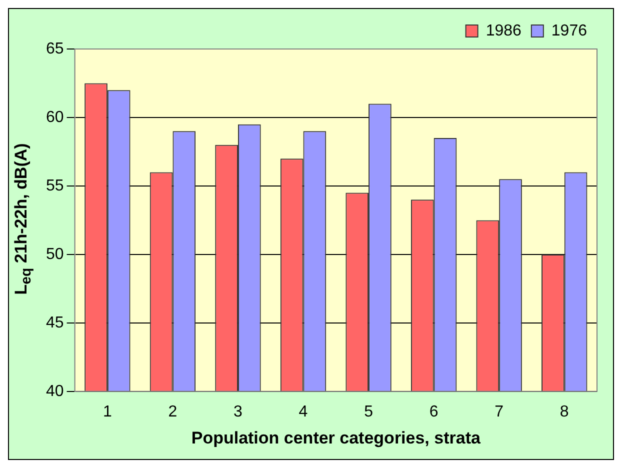  I want to click on x-tick-label: 3, so click(238, 411).